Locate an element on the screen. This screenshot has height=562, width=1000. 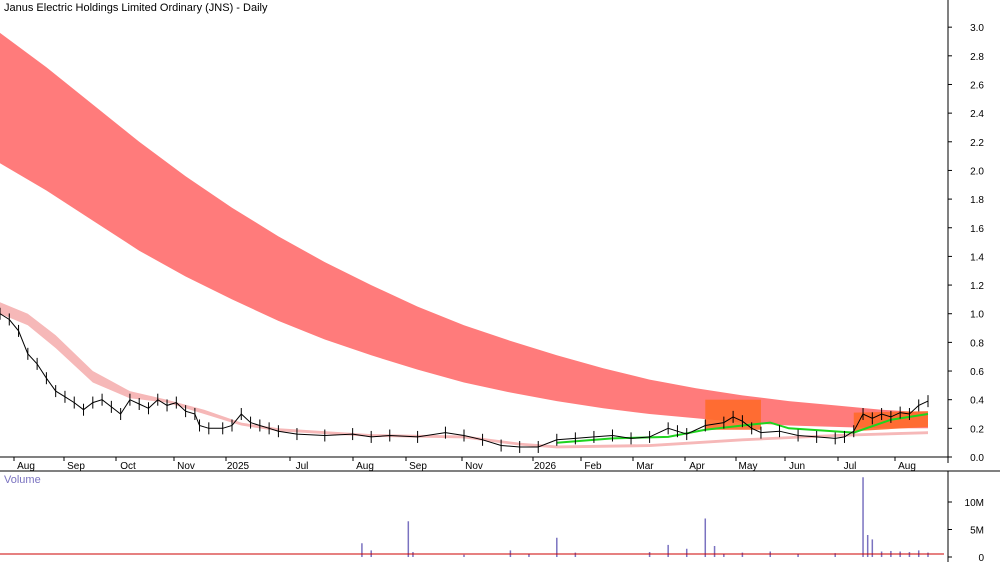
x-axis-label-2: Oct is located at coordinates (128, 466).